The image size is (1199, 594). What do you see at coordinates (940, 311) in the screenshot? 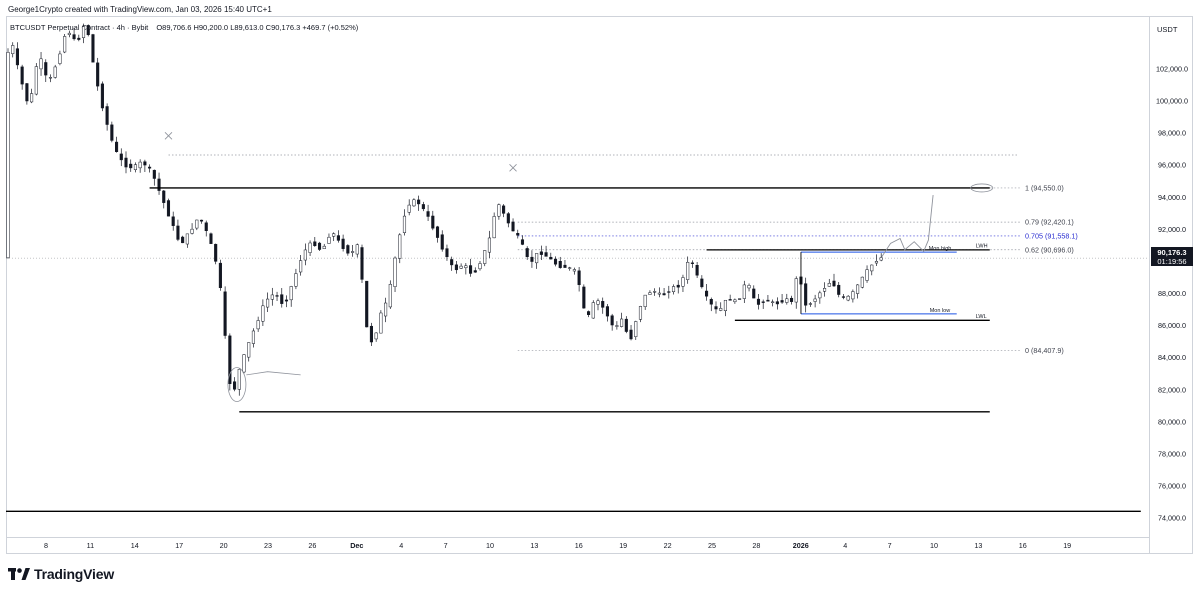
I see `month-low-label: Mon low` at bounding box center [940, 311].